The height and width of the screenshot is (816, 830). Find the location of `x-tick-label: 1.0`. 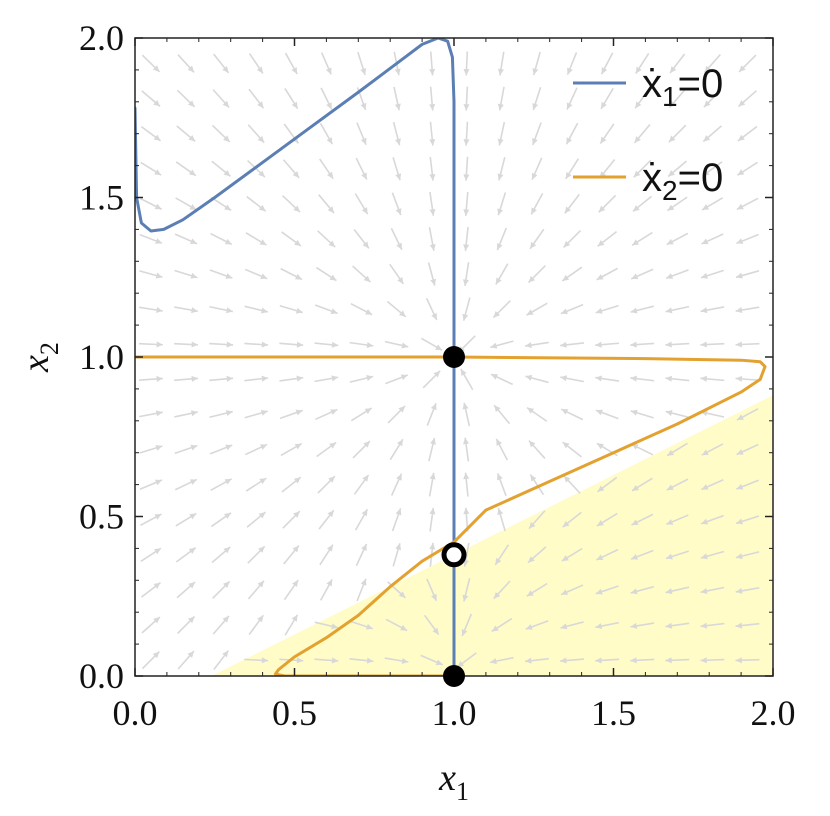

x-tick-label: 1.0 is located at coordinates (454, 713).